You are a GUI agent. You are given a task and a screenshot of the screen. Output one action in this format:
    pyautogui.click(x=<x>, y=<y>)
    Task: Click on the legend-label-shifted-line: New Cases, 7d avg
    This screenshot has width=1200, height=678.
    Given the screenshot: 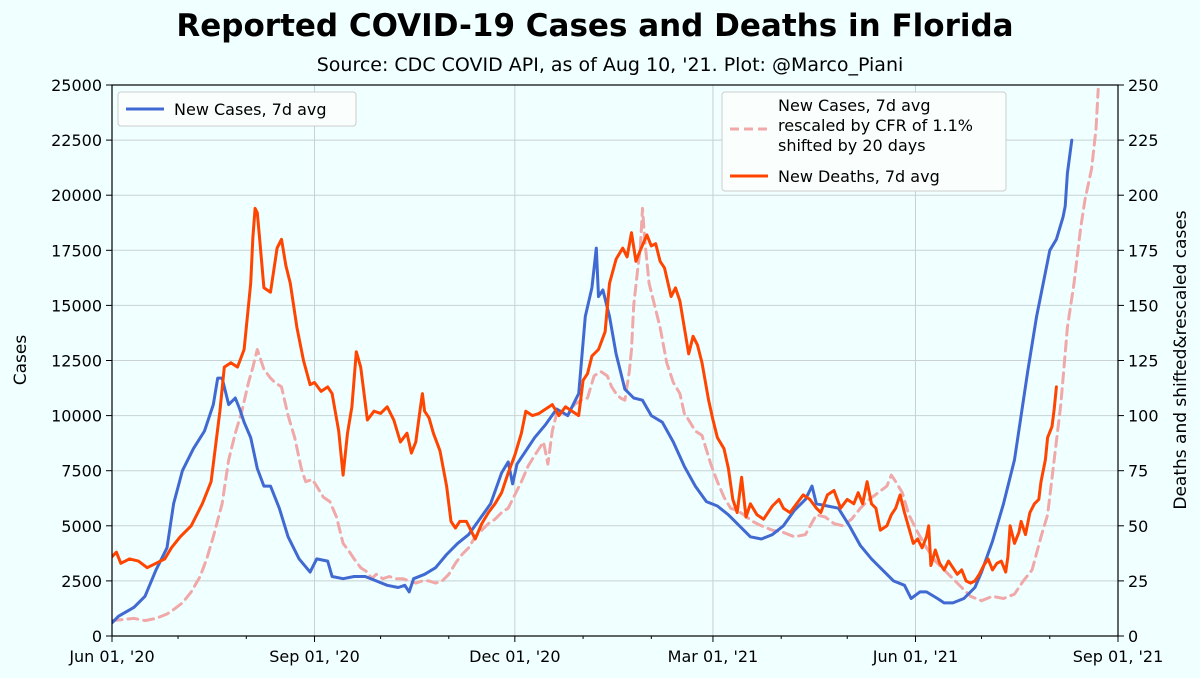 What is the action you would take?
    pyautogui.click(x=854, y=105)
    